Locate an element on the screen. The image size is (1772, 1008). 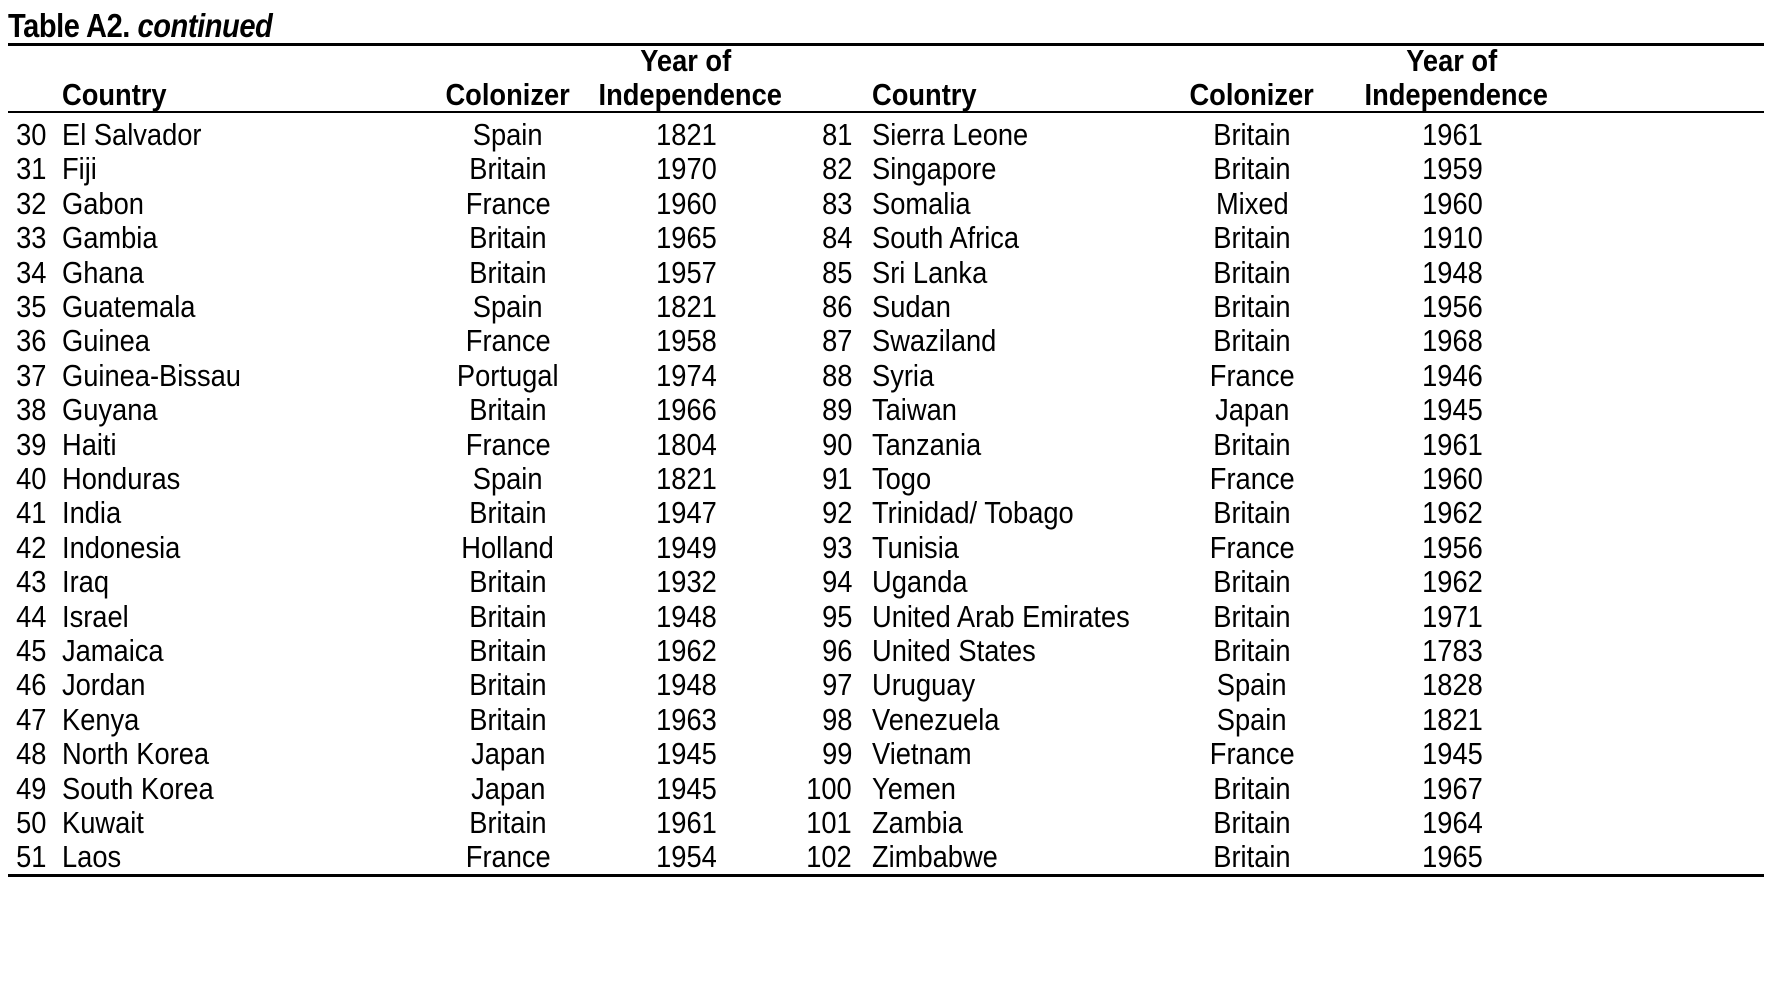
right-year-cell: 1959 is located at coordinates (1452, 169).